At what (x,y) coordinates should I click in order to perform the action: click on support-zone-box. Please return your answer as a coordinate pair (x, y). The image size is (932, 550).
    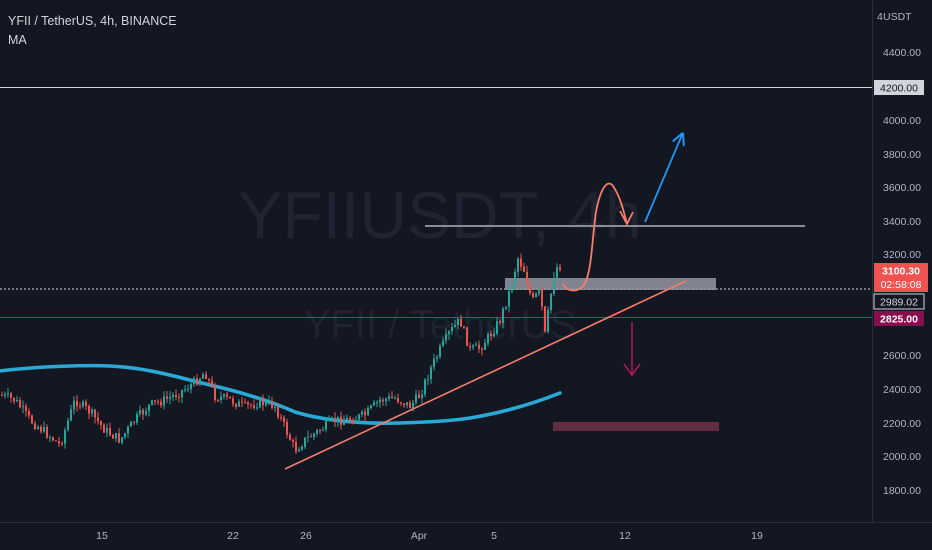
    Looking at the image, I should click on (610, 284).